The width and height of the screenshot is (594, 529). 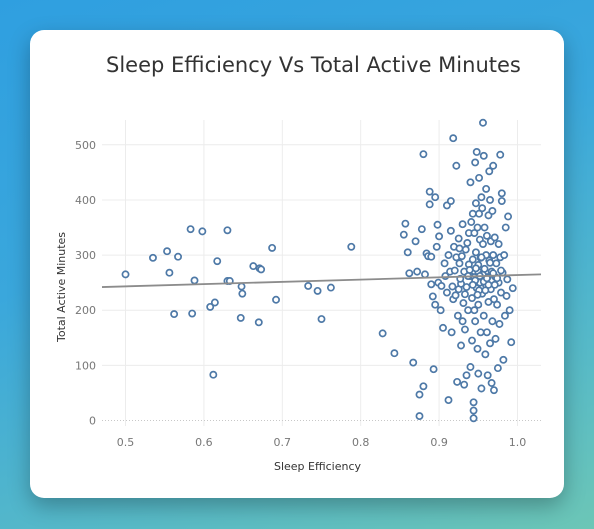 What do you see at coordinates (125, 442) in the screenshot?
I see `x-tick-label: 0.5` at bounding box center [125, 442].